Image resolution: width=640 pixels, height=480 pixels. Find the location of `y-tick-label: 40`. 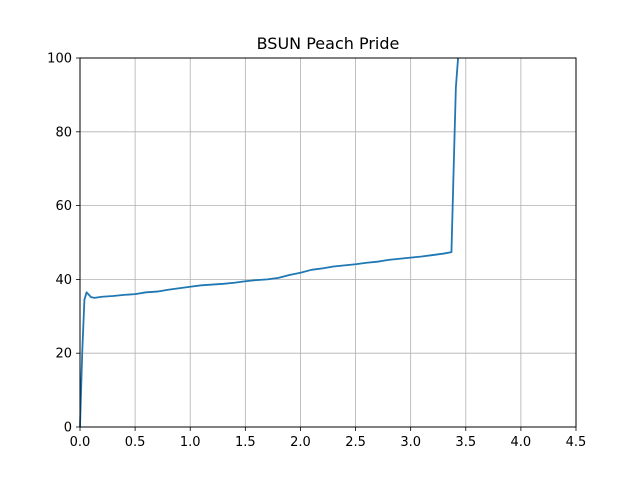

y-tick-label: 40 is located at coordinates (63, 280).